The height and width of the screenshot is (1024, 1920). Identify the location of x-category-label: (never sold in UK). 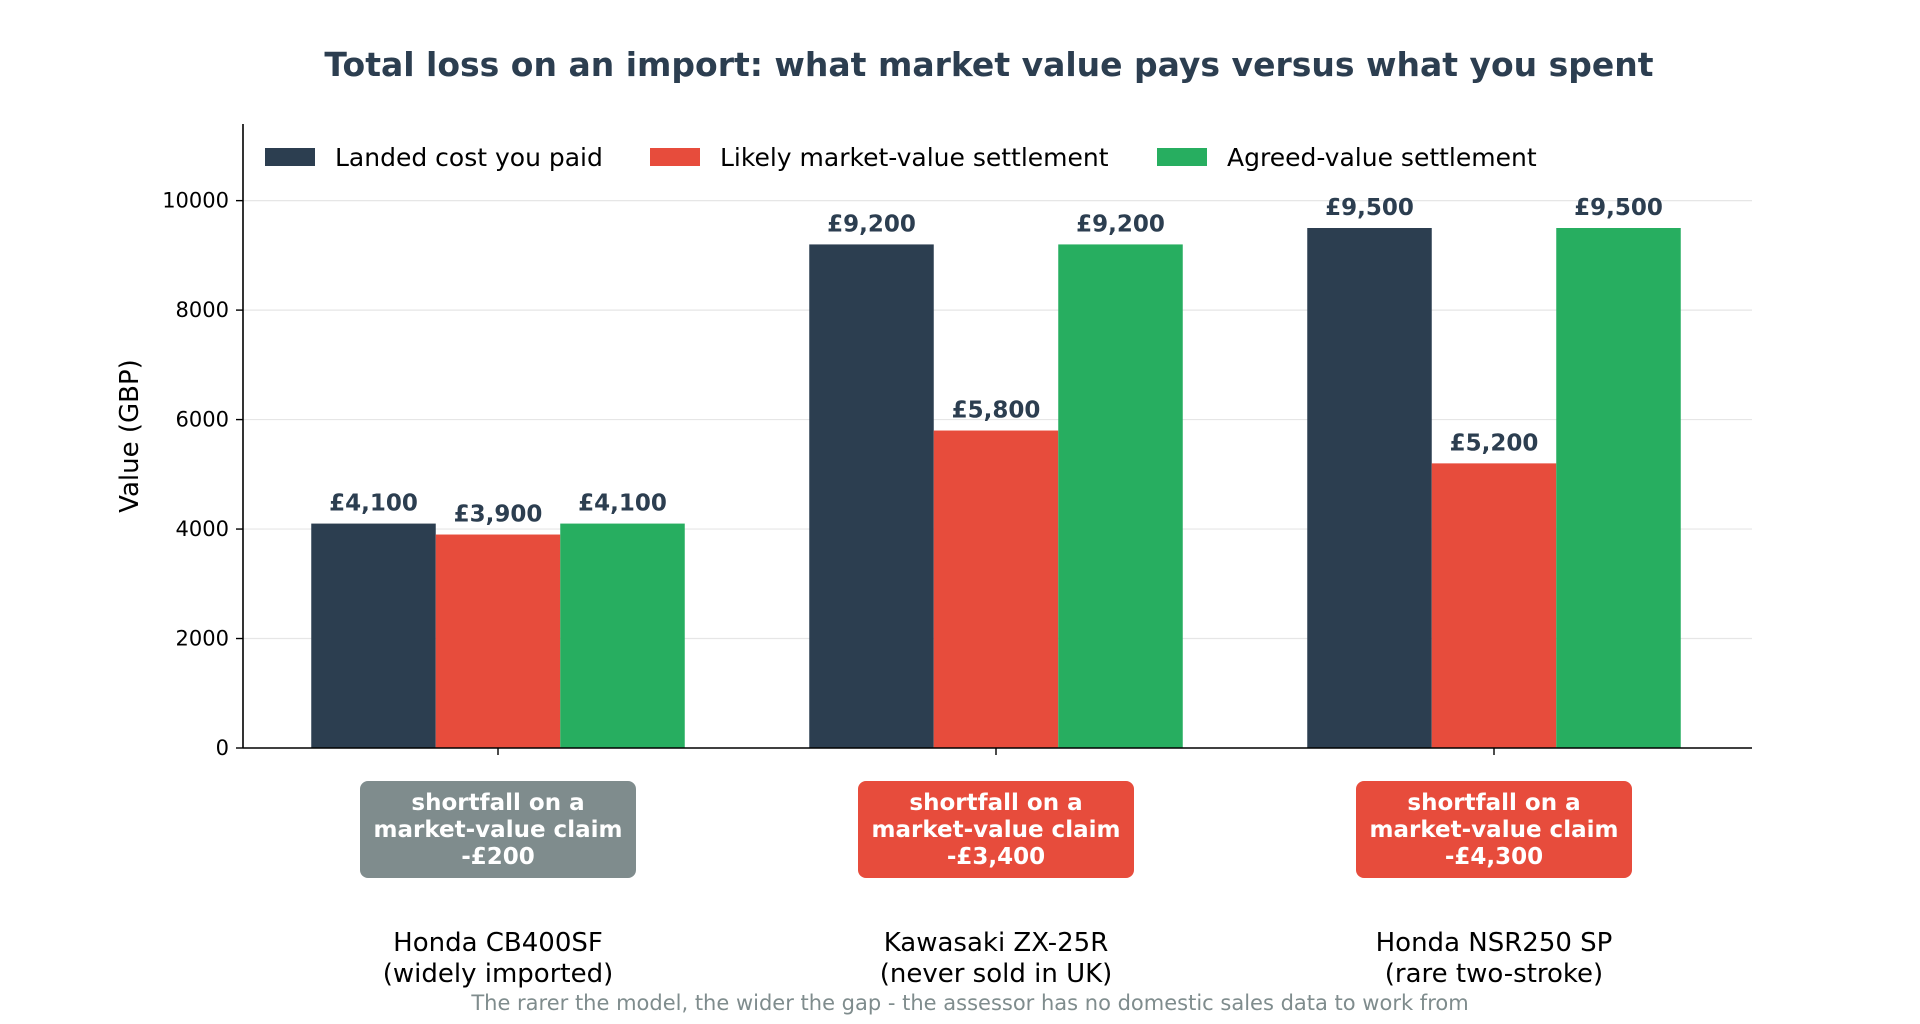
(996, 974).